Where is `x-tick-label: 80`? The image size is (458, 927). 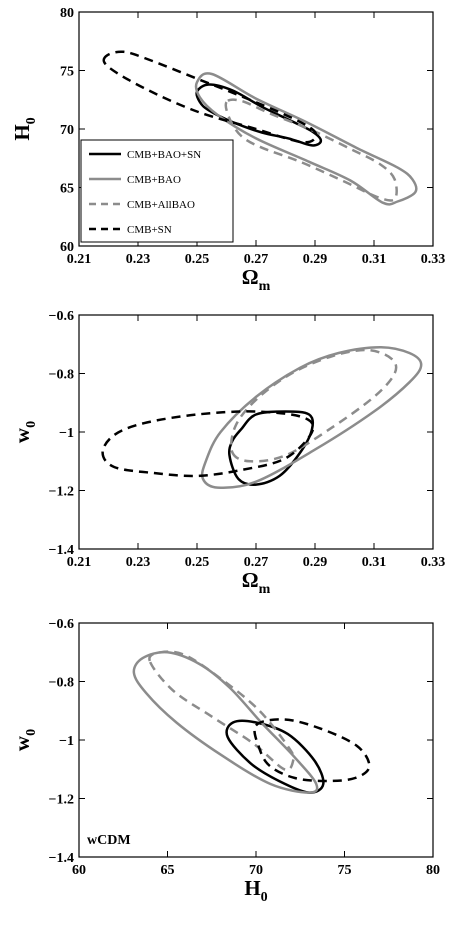 x-tick-label: 80 is located at coordinates (433, 870).